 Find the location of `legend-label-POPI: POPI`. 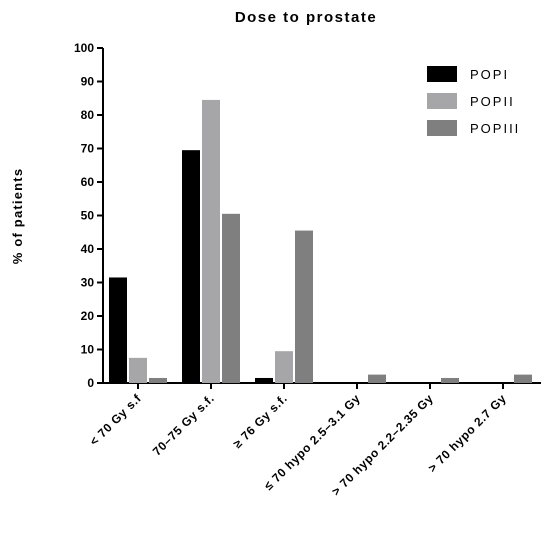

legend-label-POPI: POPI is located at coordinates (489, 74).